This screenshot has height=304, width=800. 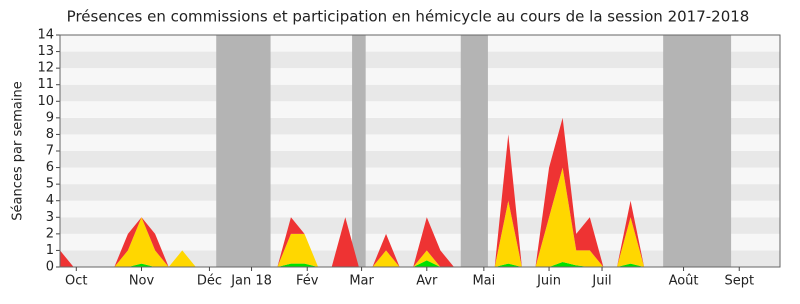 What do you see at coordinates (142, 281) in the screenshot?
I see `x-tick-label: Nov` at bounding box center [142, 281].